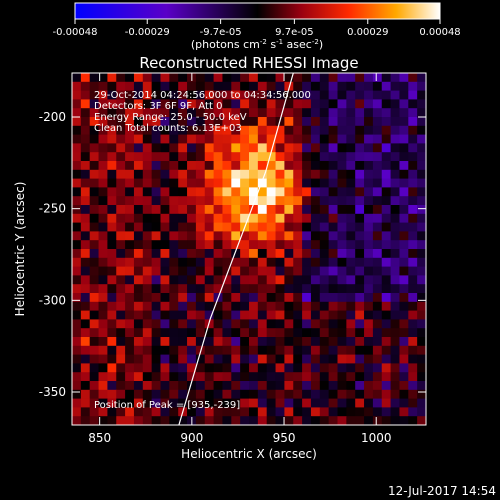 The height and width of the screenshot is (500, 500). Describe the element at coordinates (168, 128) in the screenshot. I see `annotation-method: Clean Total counts: 6.13E+03` at that location.